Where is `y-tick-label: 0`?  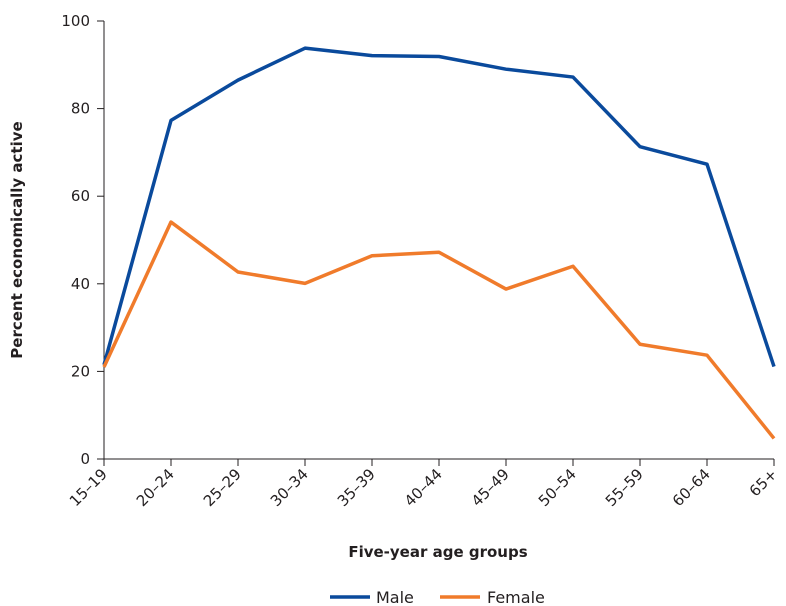 y-tick-label: 0 is located at coordinates (85, 459).